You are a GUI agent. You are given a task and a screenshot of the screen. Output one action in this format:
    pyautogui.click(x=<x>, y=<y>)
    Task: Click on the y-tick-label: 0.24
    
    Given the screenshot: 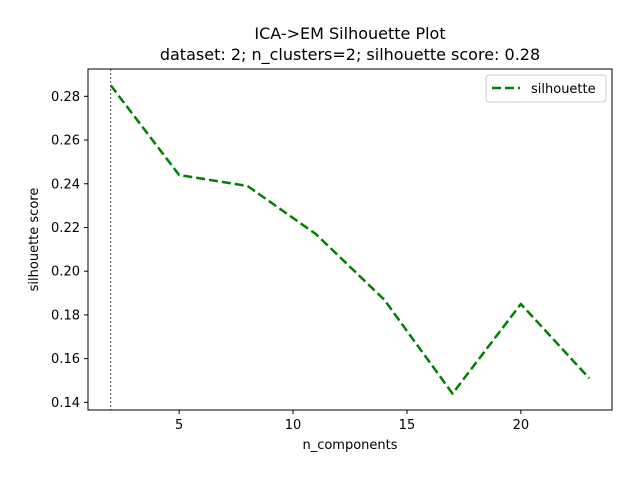 What is the action you would take?
    pyautogui.click(x=65, y=184)
    